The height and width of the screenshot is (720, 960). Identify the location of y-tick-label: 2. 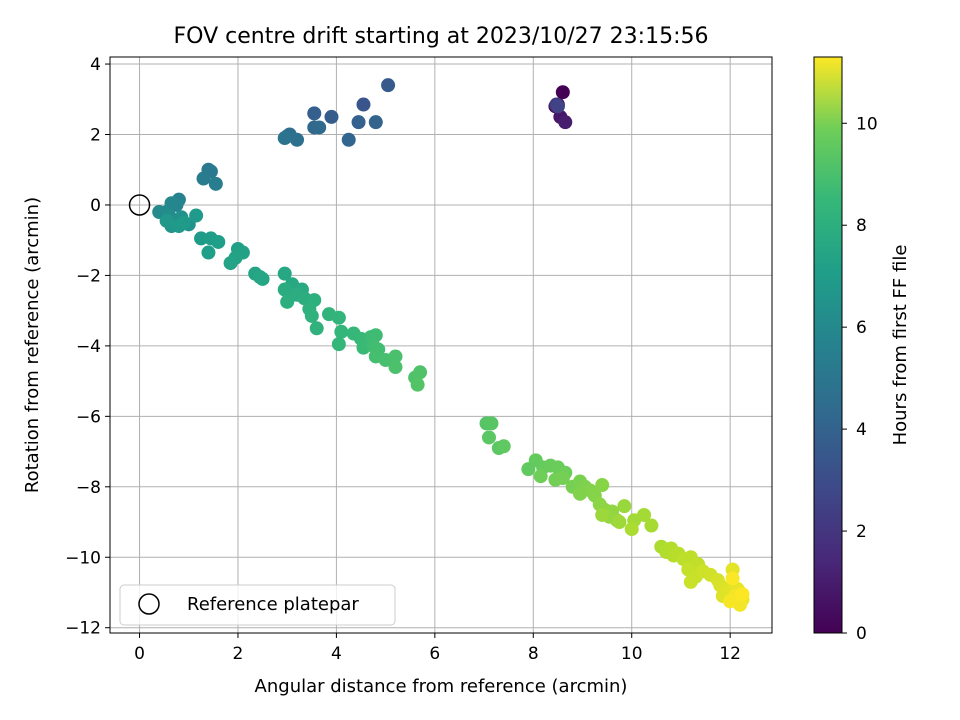
(95, 136).